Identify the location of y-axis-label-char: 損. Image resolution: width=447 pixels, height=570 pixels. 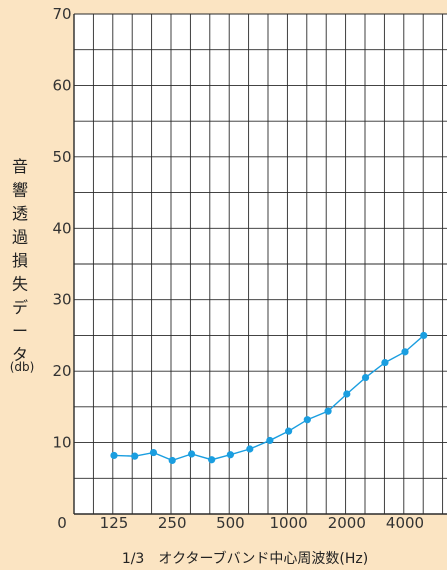
(20, 260).